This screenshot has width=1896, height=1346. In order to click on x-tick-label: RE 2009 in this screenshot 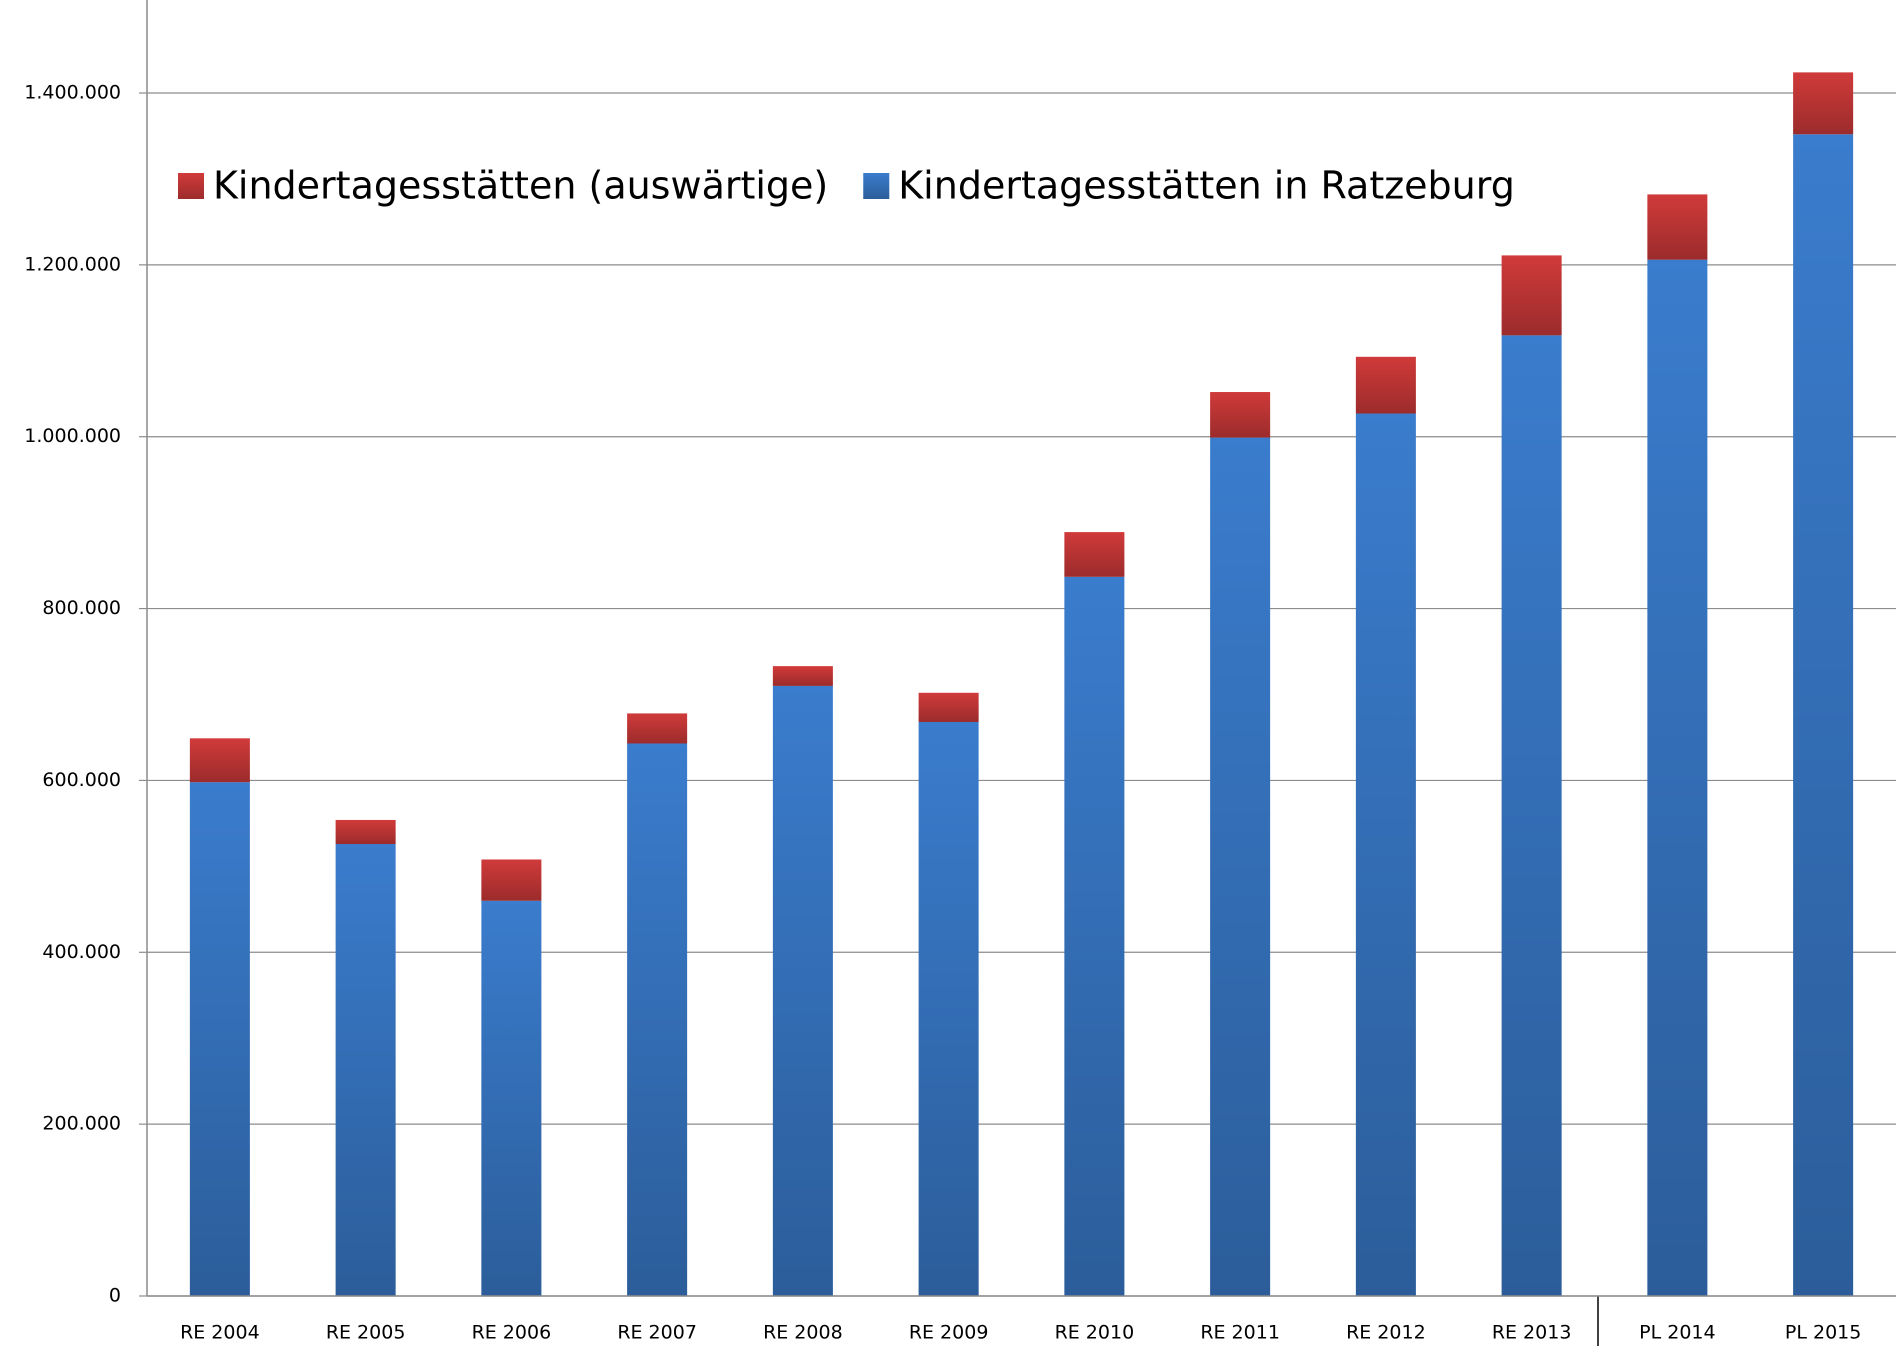, I will do `click(949, 1333)`.